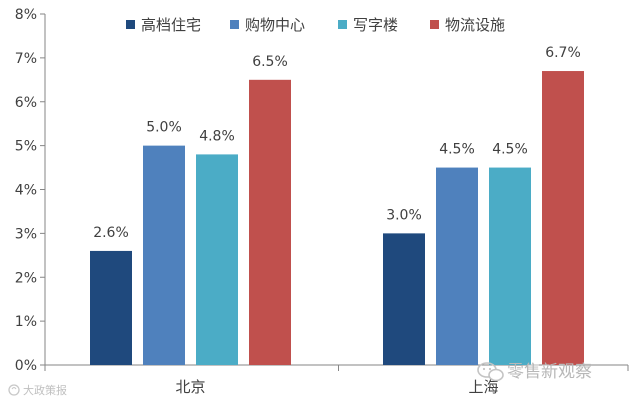 The height and width of the screenshot is (405, 640). What do you see at coordinates (315, 25) in the screenshot?
I see `legend: 高档住宅 购物中心 写字楼 物流设施` at bounding box center [315, 25].